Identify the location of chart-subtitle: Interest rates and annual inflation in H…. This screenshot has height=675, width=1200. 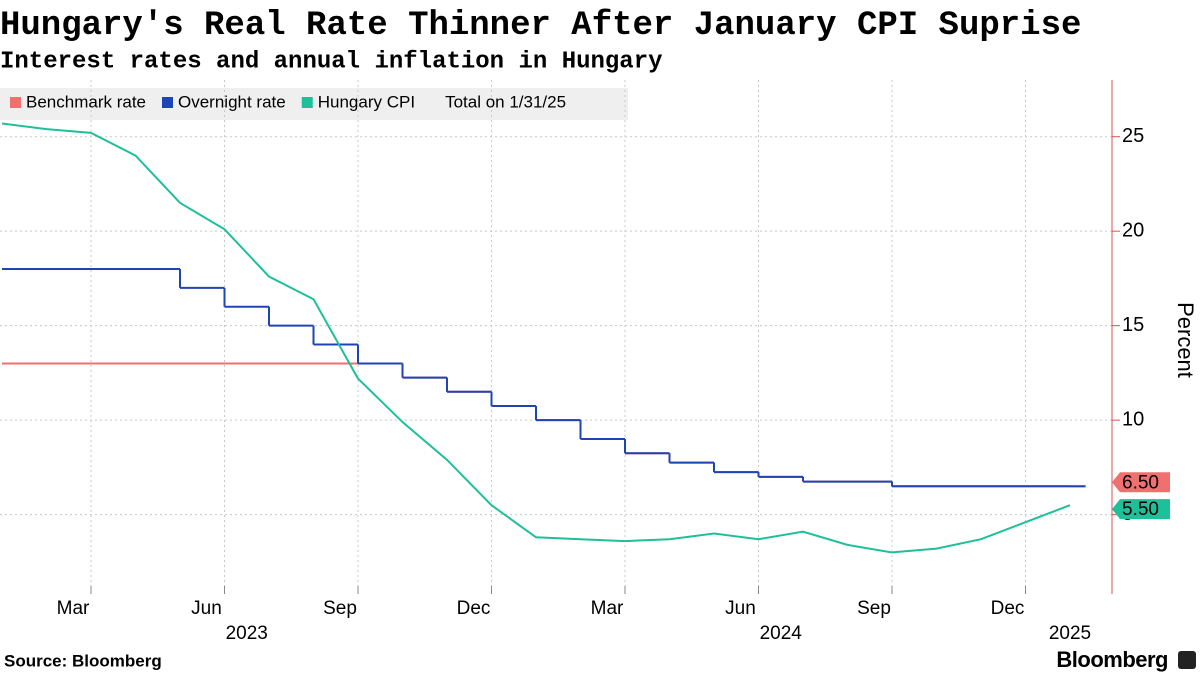
(331, 61).